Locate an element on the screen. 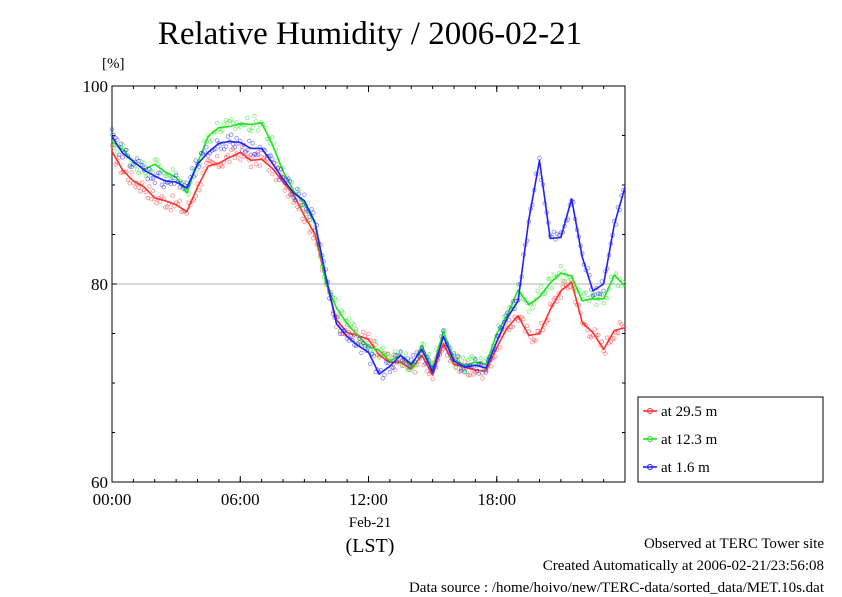 The image size is (842, 597). x-tick-label: 18:00 is located at coordinates (496, 499).